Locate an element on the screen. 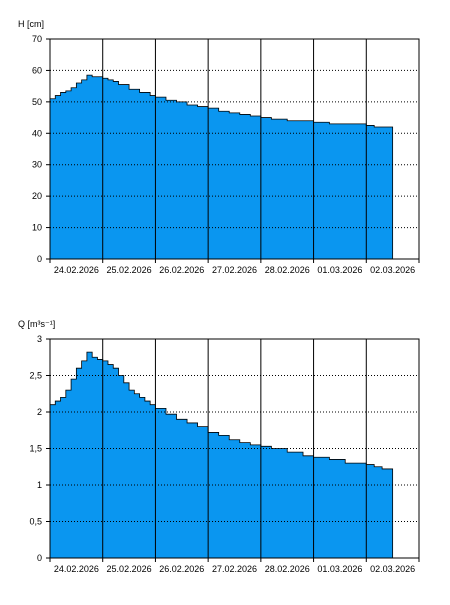 Image resolution: width=450 pixels, height=605 pixels. chart1-xtick-label-4: 28.02.2026 is located at coordinates (287, 270).